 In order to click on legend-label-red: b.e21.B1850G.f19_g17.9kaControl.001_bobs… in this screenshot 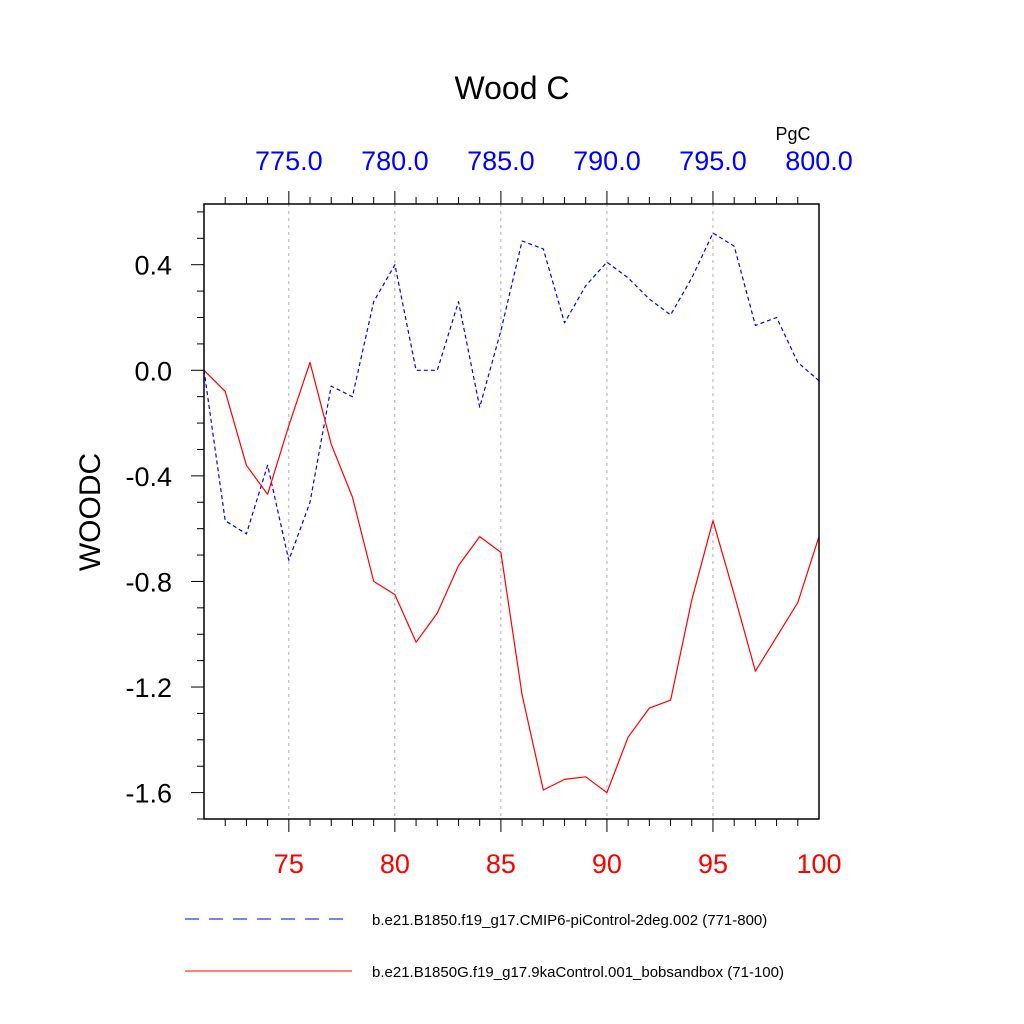, I will do `click(578, 972)`.